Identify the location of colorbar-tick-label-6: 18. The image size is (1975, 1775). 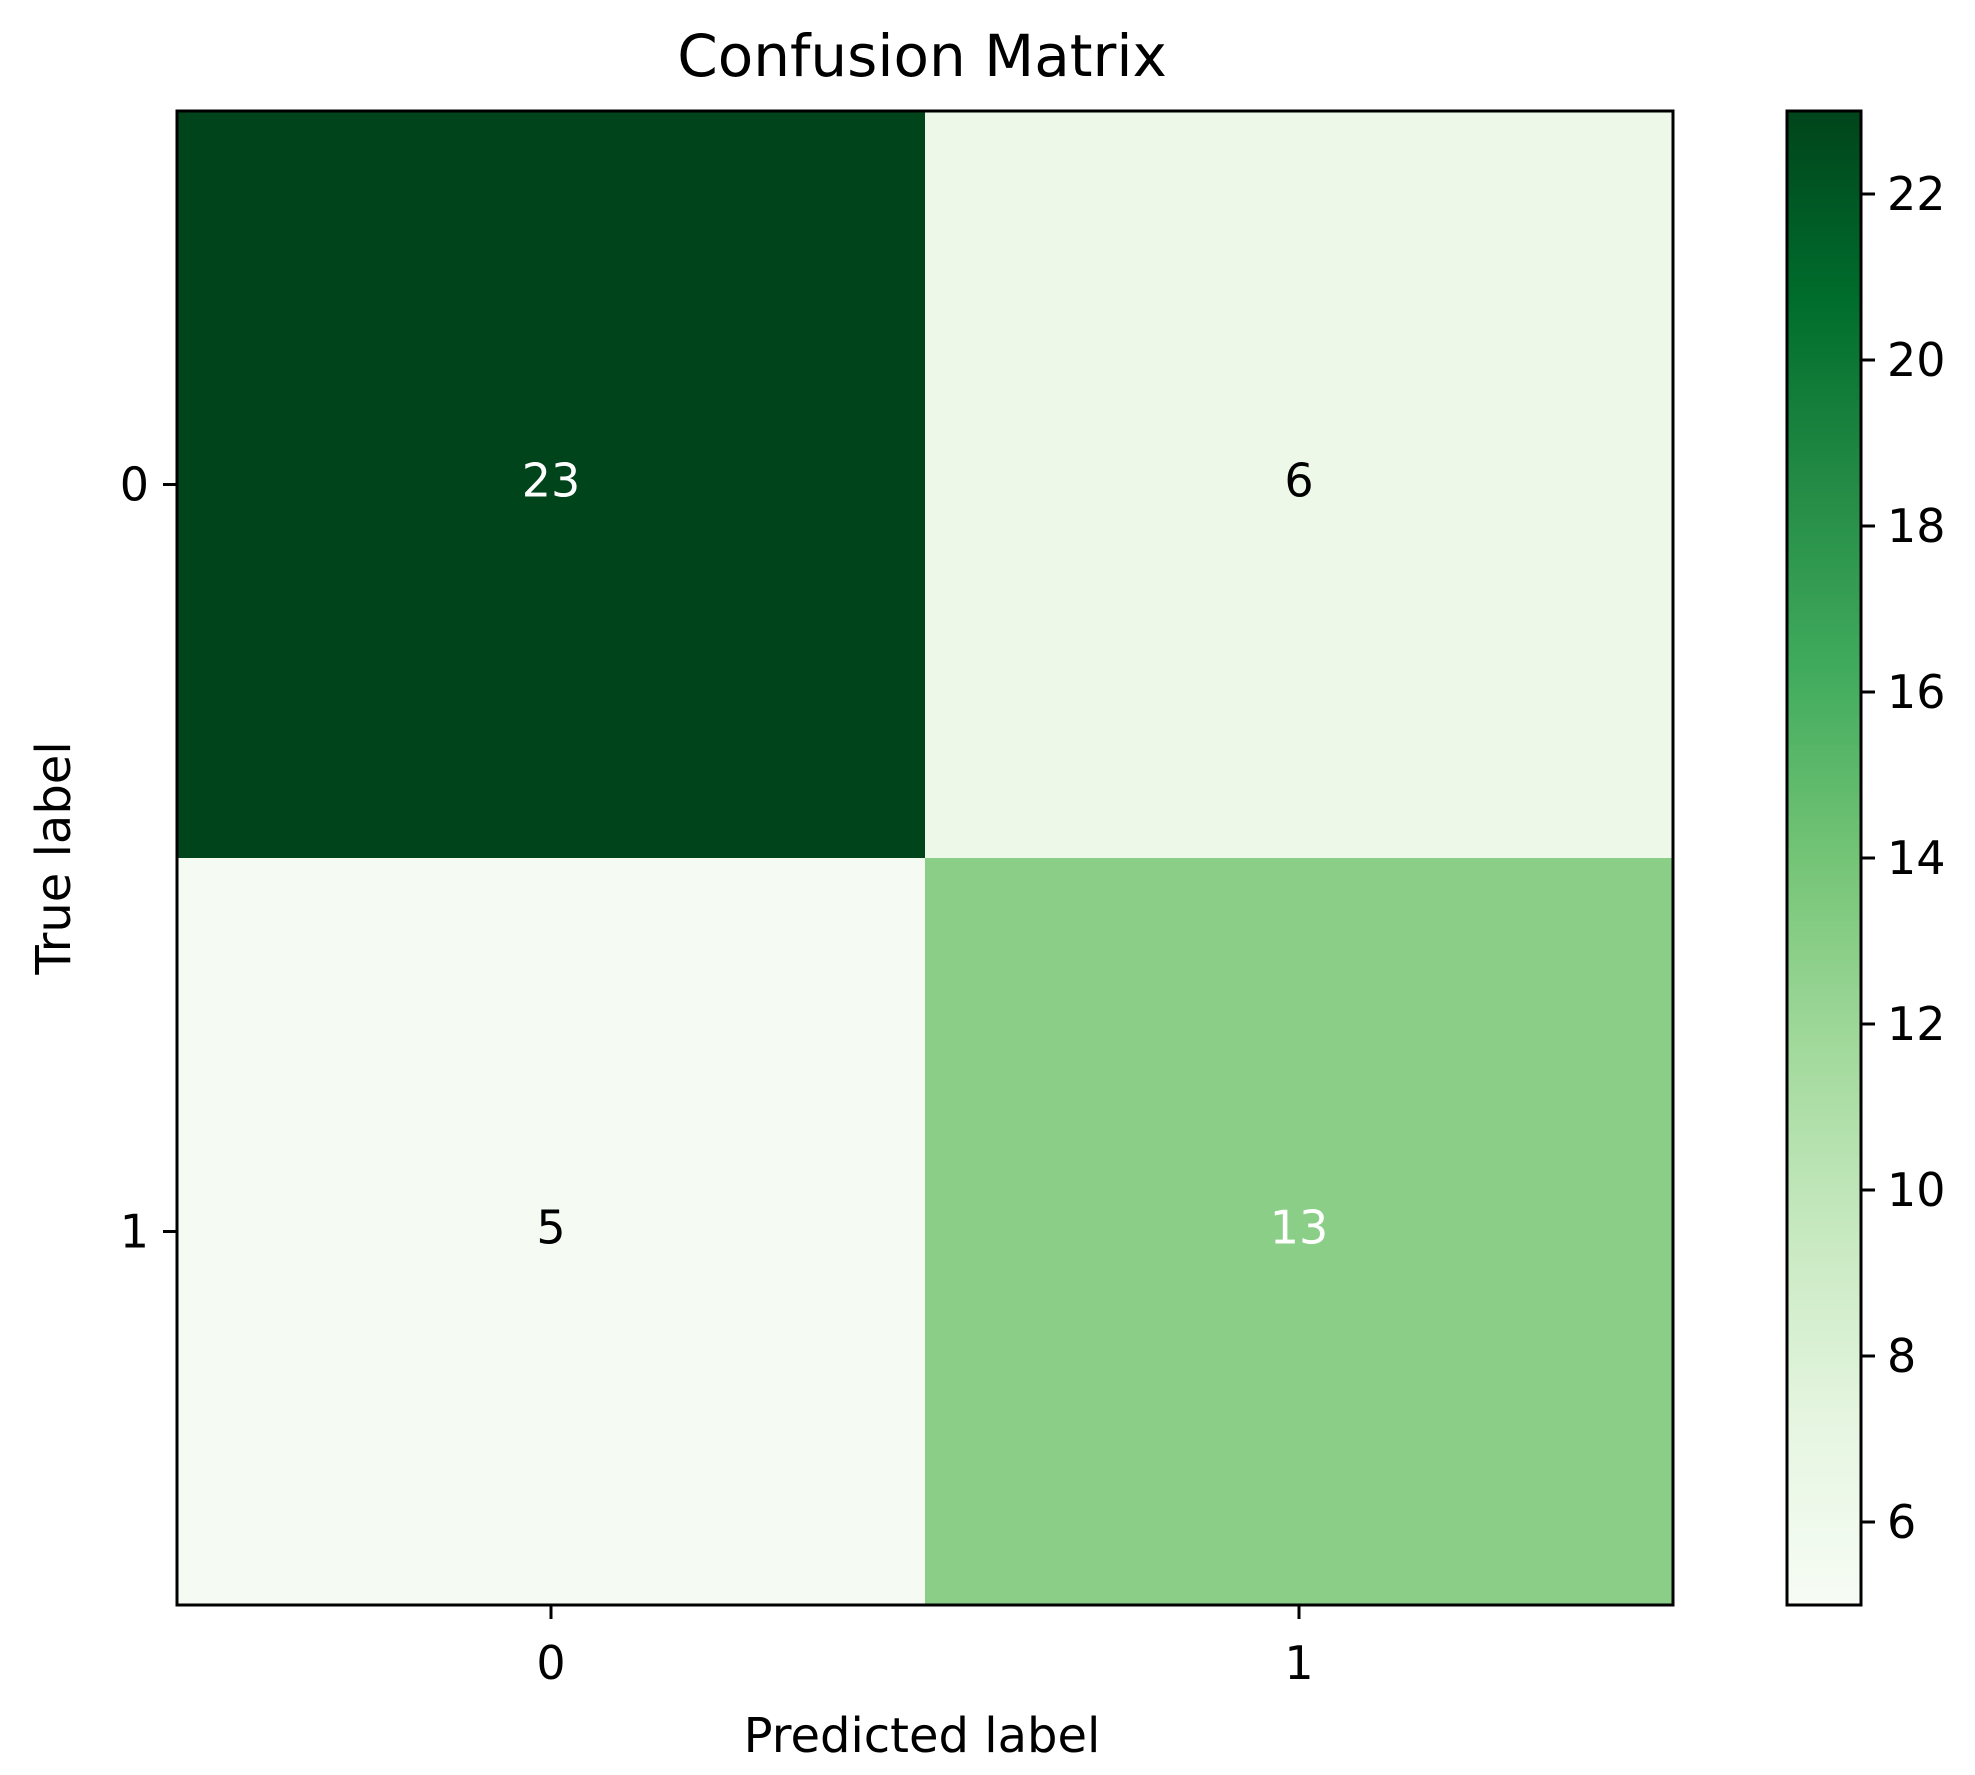
(1916, 526).